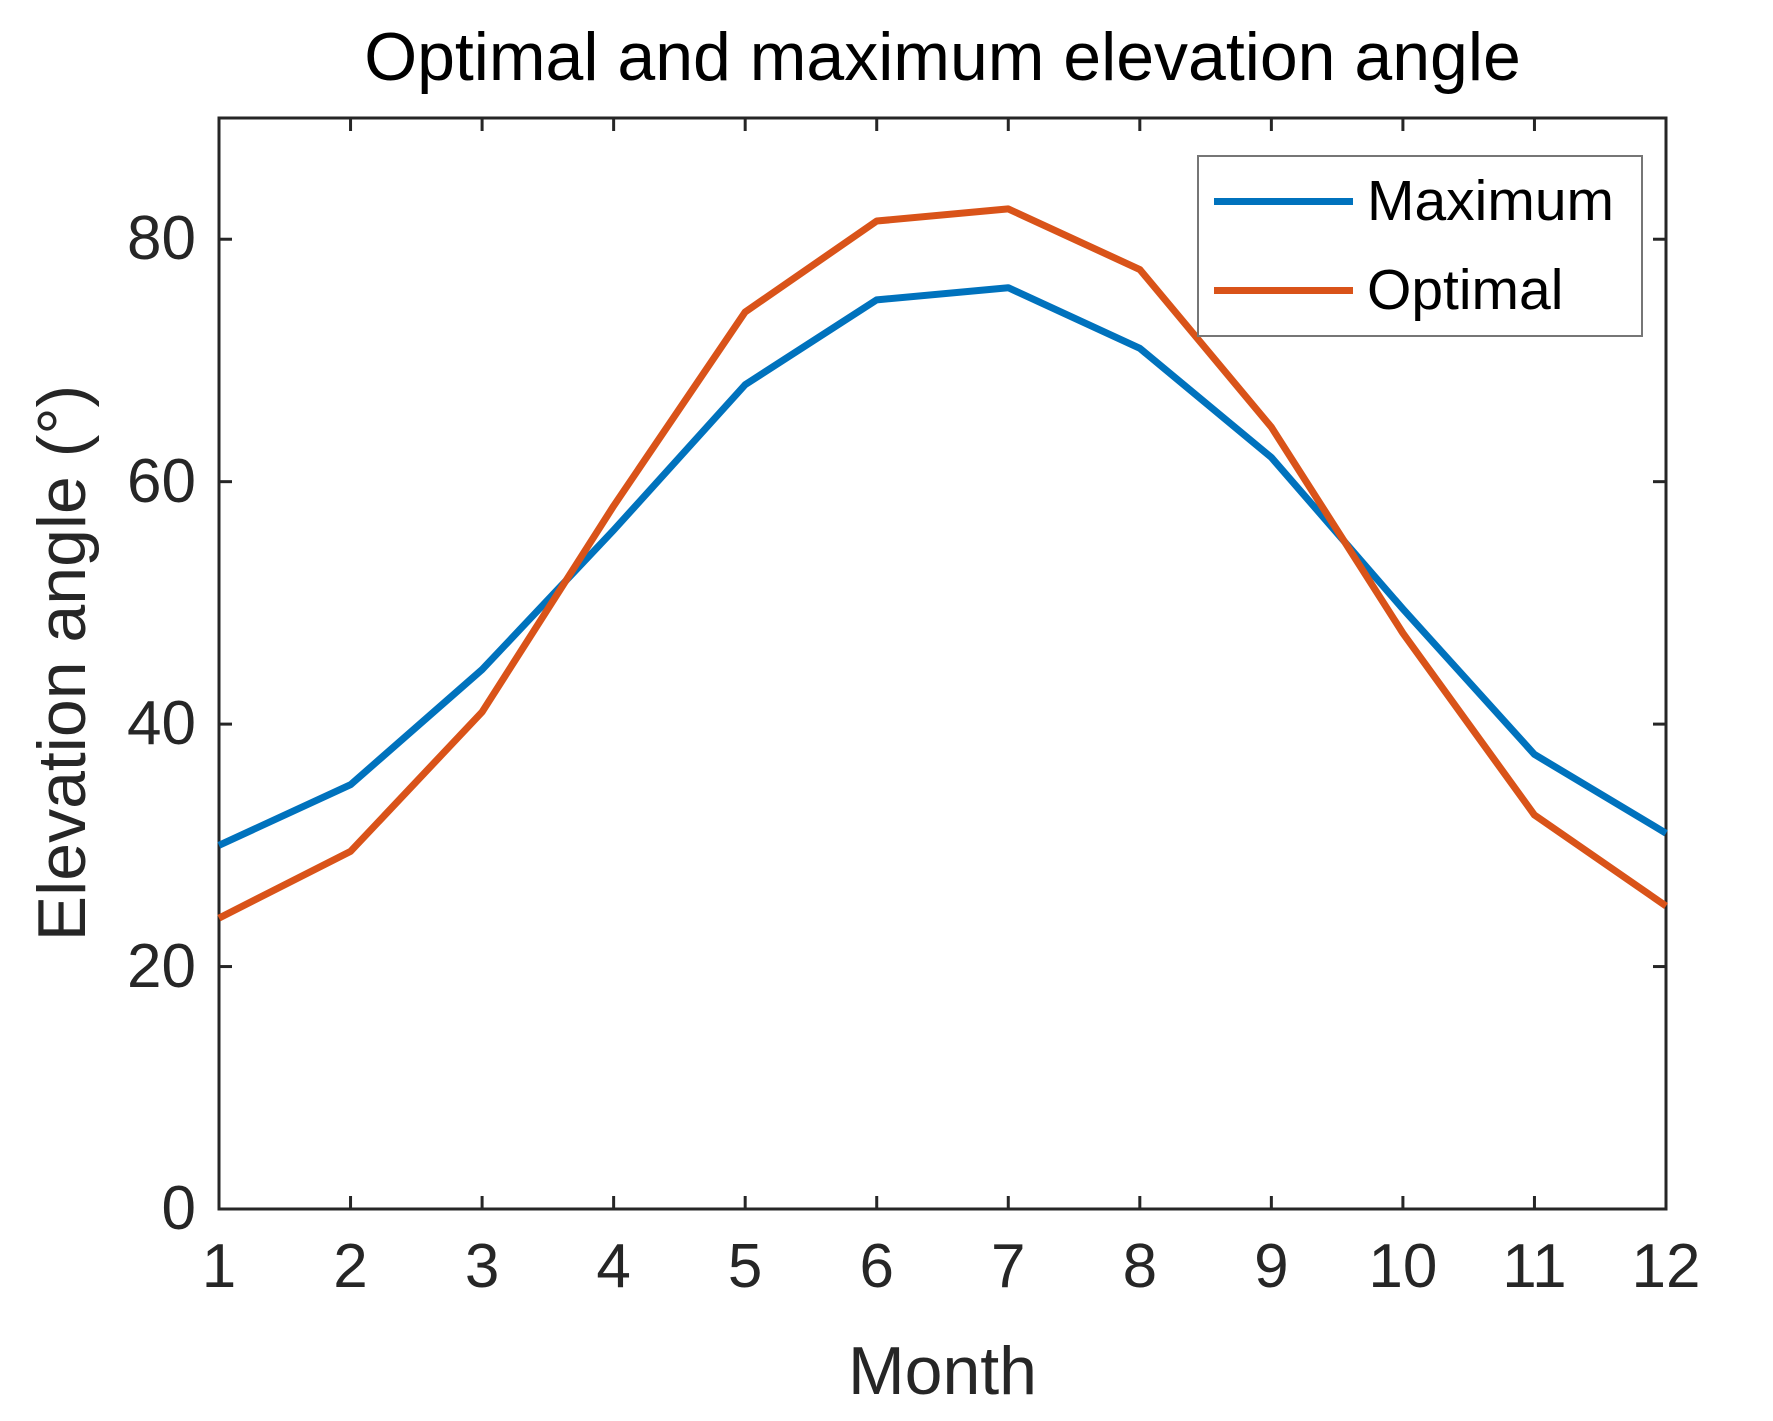 This screenshot has height=1421, width=1773. I want to click on legend-label-maximum: Maximum, so click(1491, 201).